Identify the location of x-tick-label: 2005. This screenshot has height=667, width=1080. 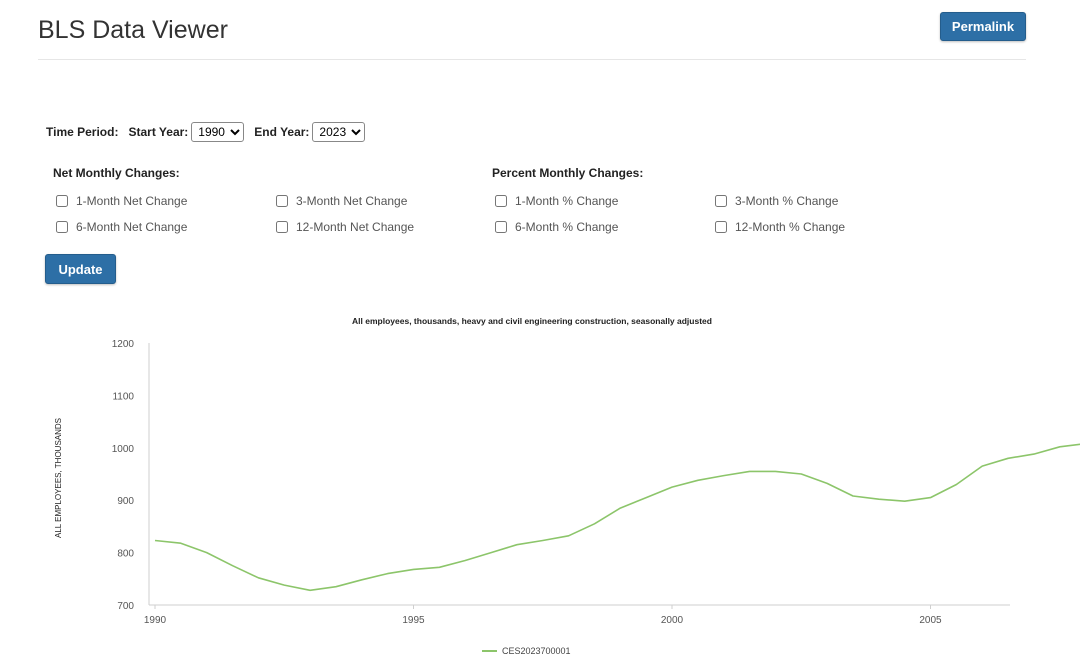
(930, 620).